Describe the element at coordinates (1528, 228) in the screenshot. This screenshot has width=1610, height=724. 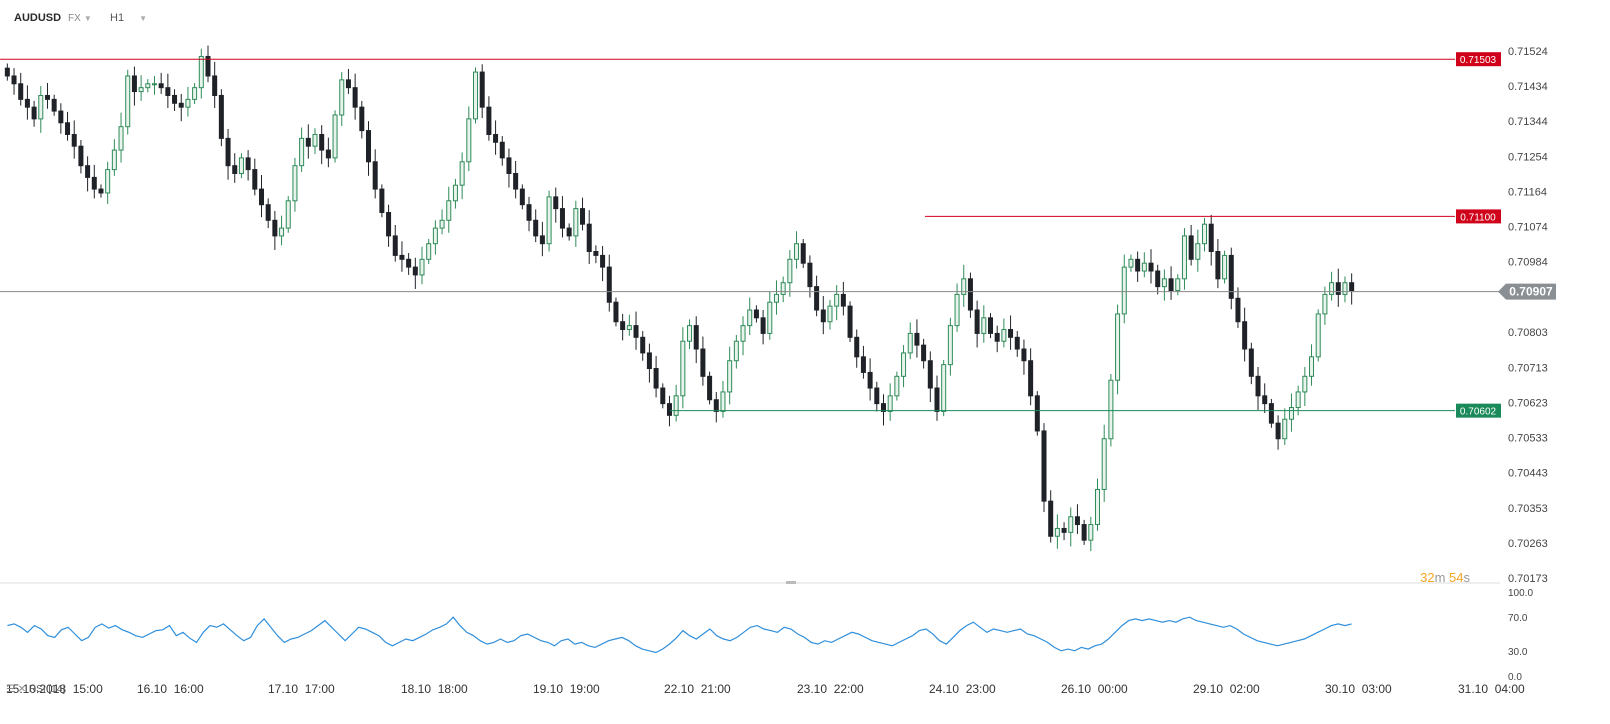
I see `price-tick-label: 0.71074` at that location.